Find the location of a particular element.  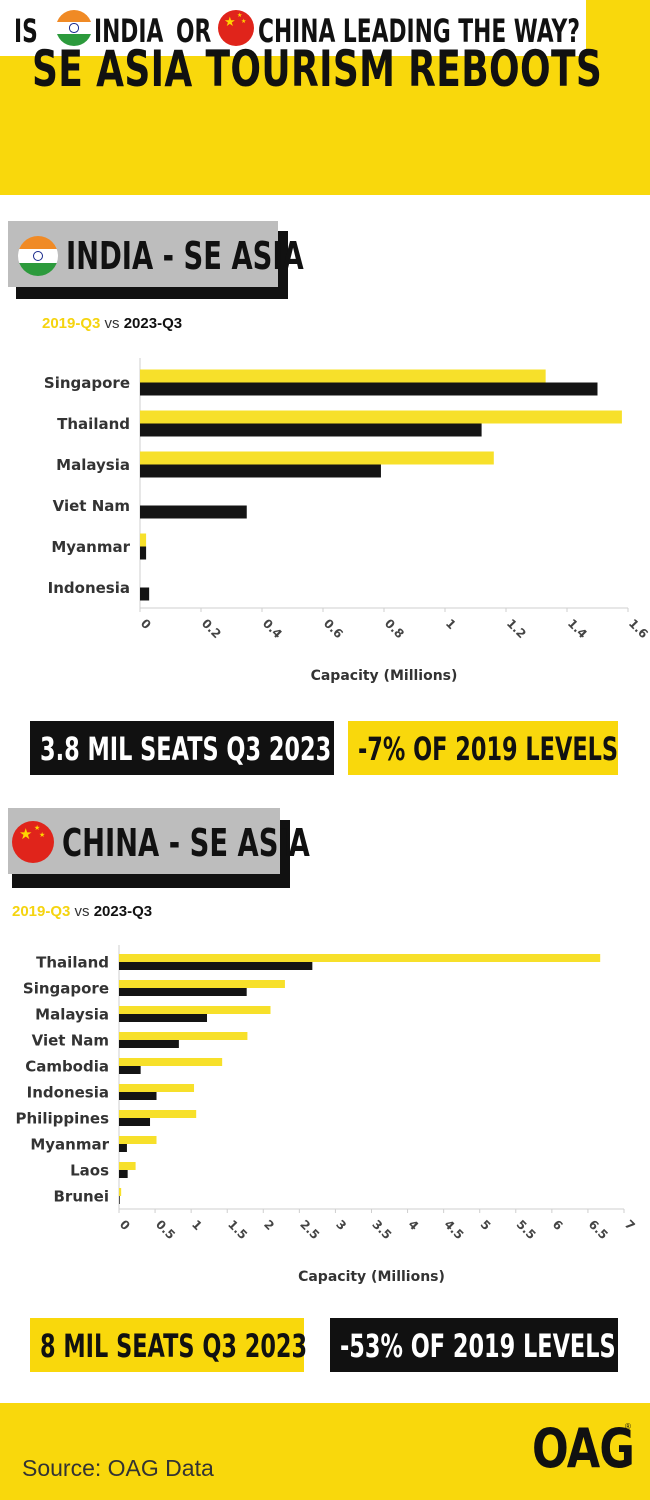

oag-logo: OAG is located at coordinates (583, 1448).